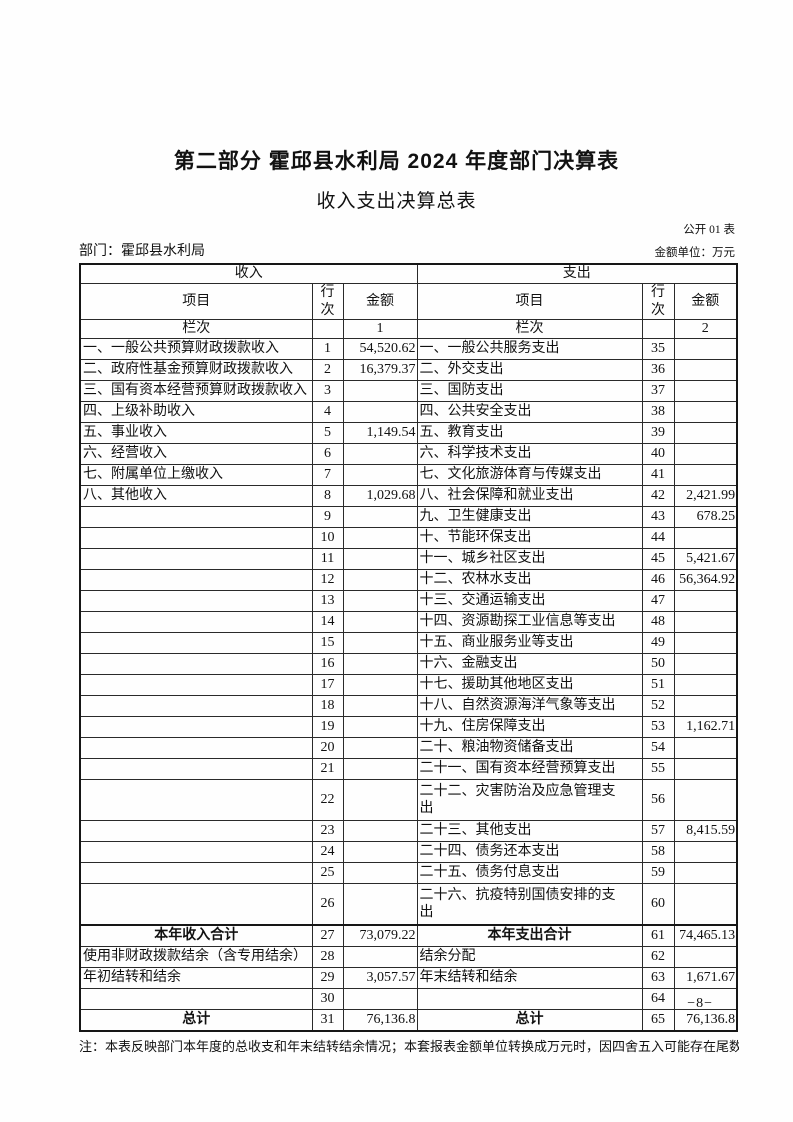  Describe the element at coordinates (658, 370) in the screenshot. I see `expense-rowno-cell: 36` at that location.